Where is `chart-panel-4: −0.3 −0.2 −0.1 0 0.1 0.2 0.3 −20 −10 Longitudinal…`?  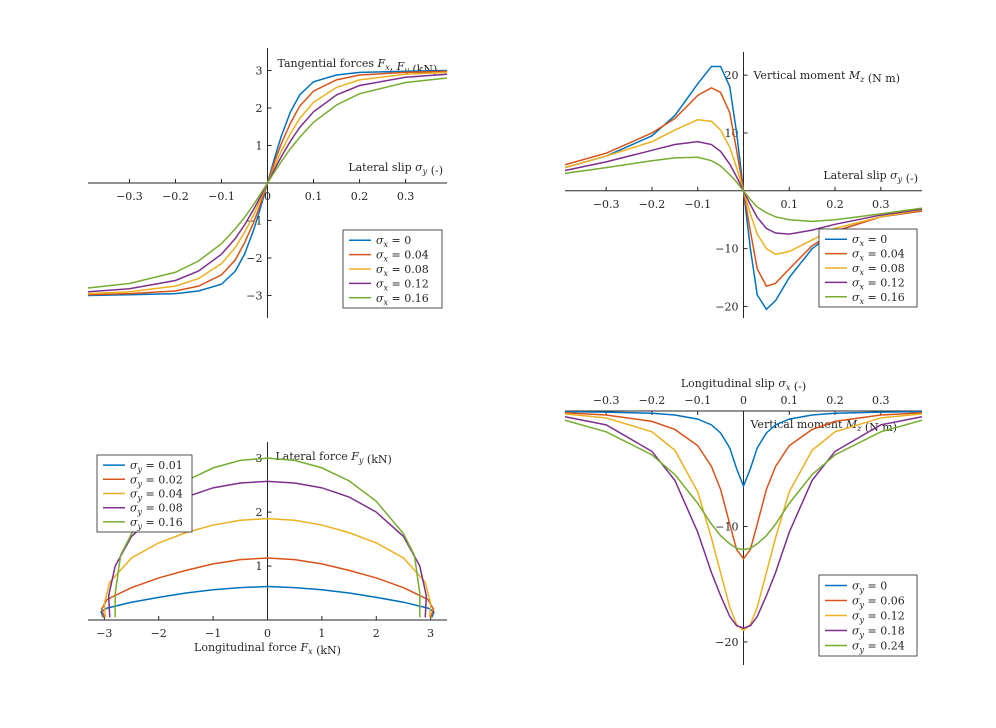 chart-panel-4: −0.3 −0.2 −0.1 0 0.1 0.2 0.3 −20 −10 Longitudinal… is located at coordinates (743, 521).